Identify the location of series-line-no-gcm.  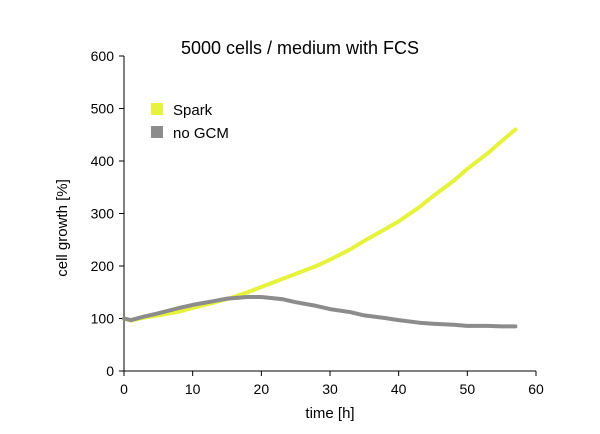
(320, 312).